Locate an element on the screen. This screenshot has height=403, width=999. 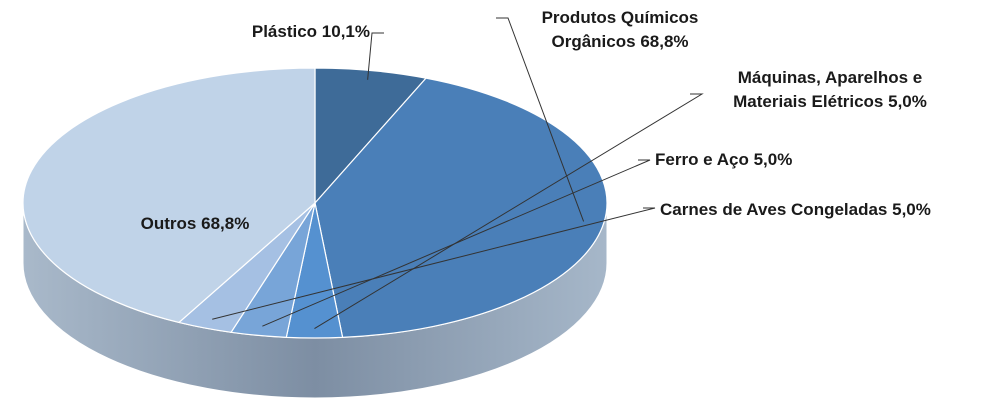
category-name: Produtos Químicos Orgânicos is located at coordinates (620, 29).